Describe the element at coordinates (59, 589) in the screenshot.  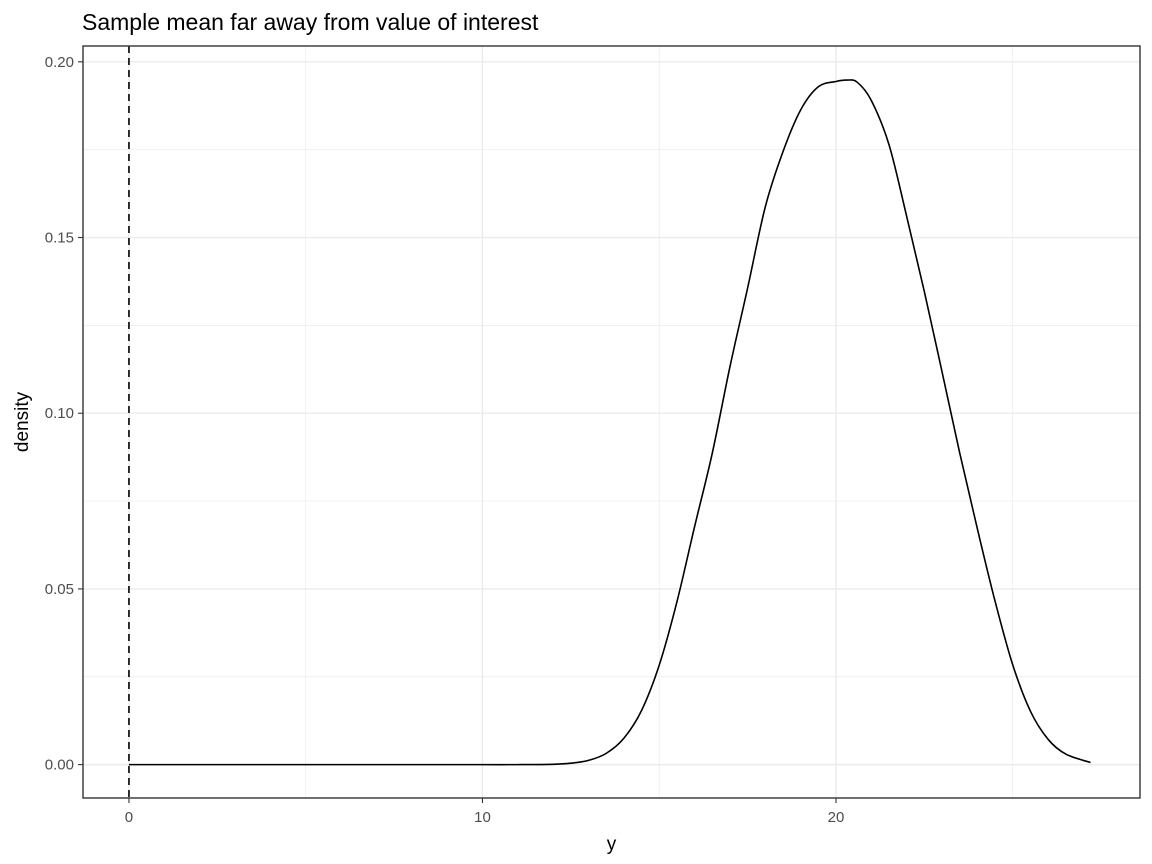
I see `y-tick-label: 0.05` at that location.